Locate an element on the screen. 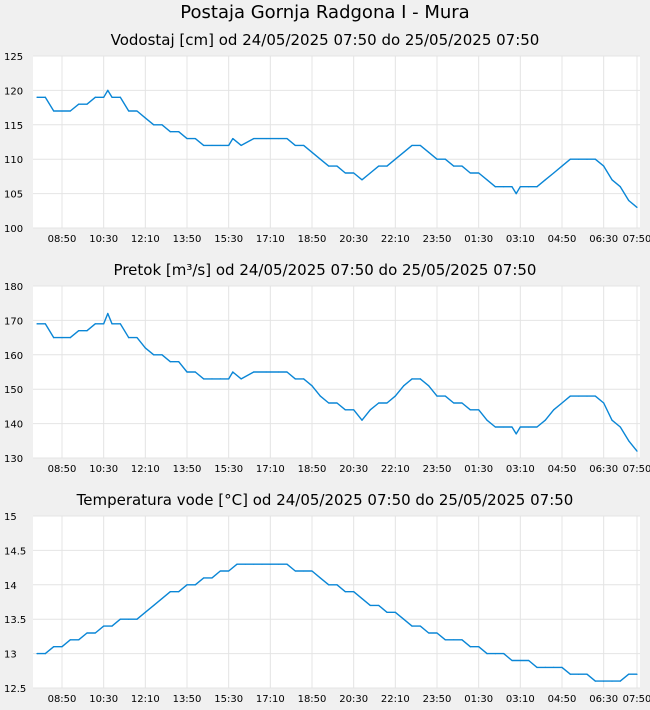 This screenshot has width=650, height=710. x-tick-label: 18:50 is located at coordinates (312, 239).